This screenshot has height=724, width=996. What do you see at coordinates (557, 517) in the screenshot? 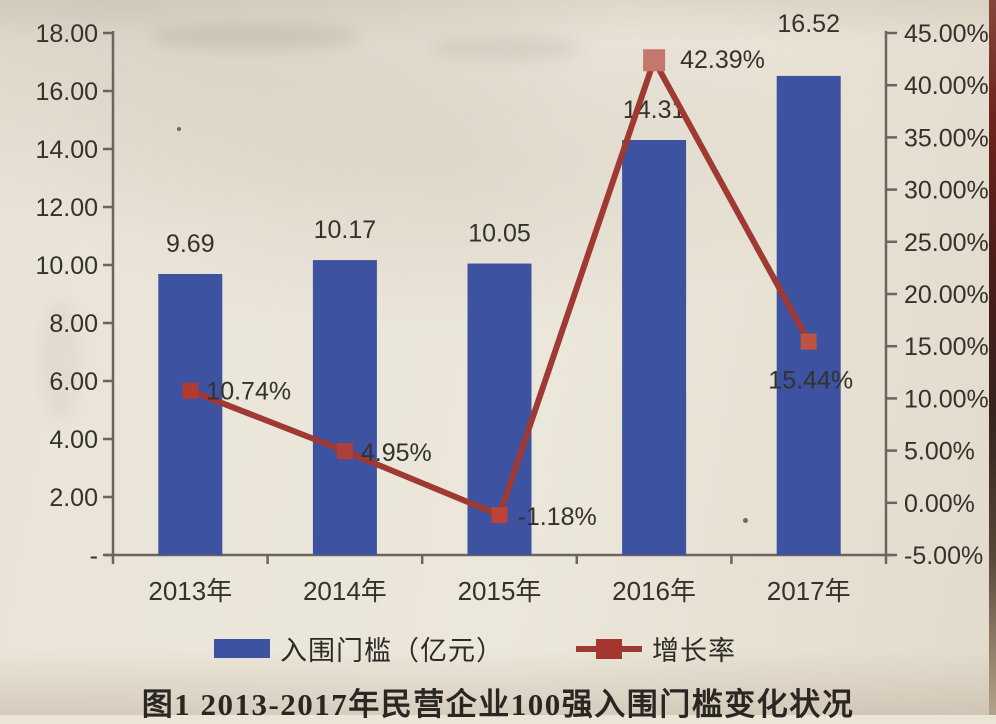
I see `line-value-label: -1.18%` at bounding box center [557, 517].